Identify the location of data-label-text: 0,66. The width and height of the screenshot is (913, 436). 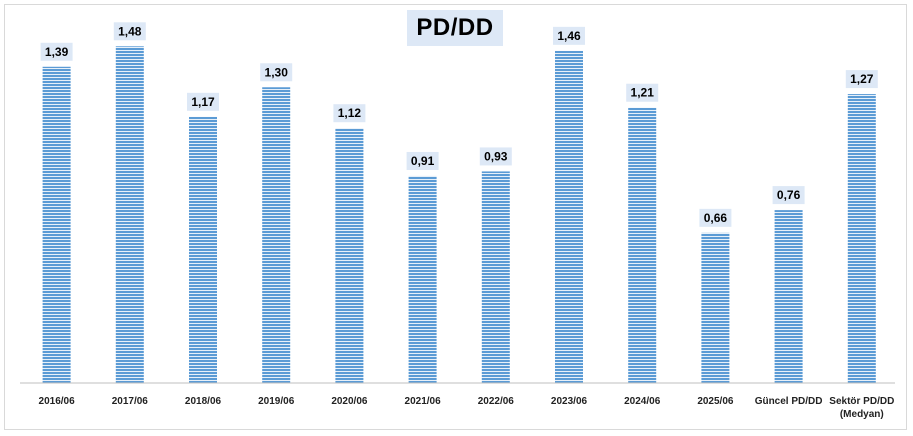
(716, 218).